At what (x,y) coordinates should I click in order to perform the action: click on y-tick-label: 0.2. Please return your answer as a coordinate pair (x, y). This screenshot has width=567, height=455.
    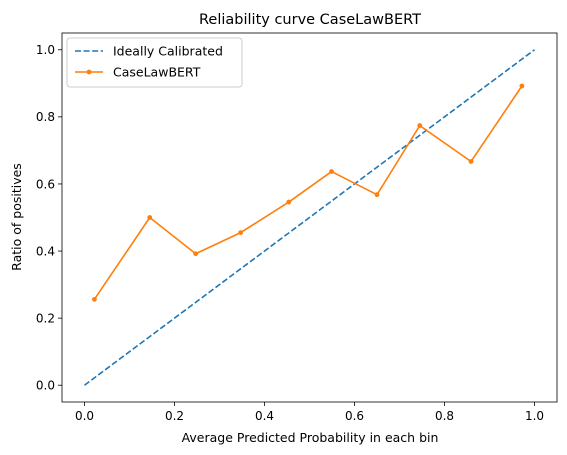
    Looking at the image, I should click on (45, 318).